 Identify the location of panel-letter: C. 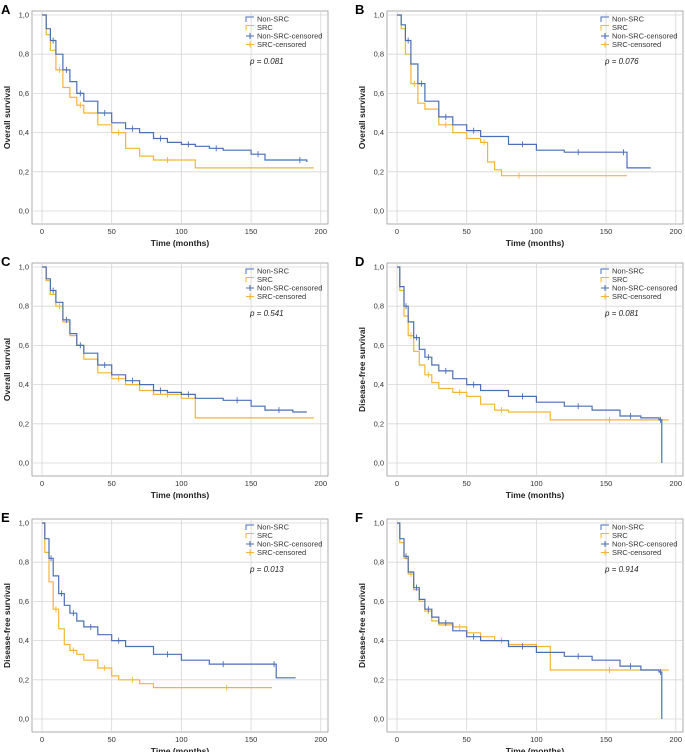
(6, 261).